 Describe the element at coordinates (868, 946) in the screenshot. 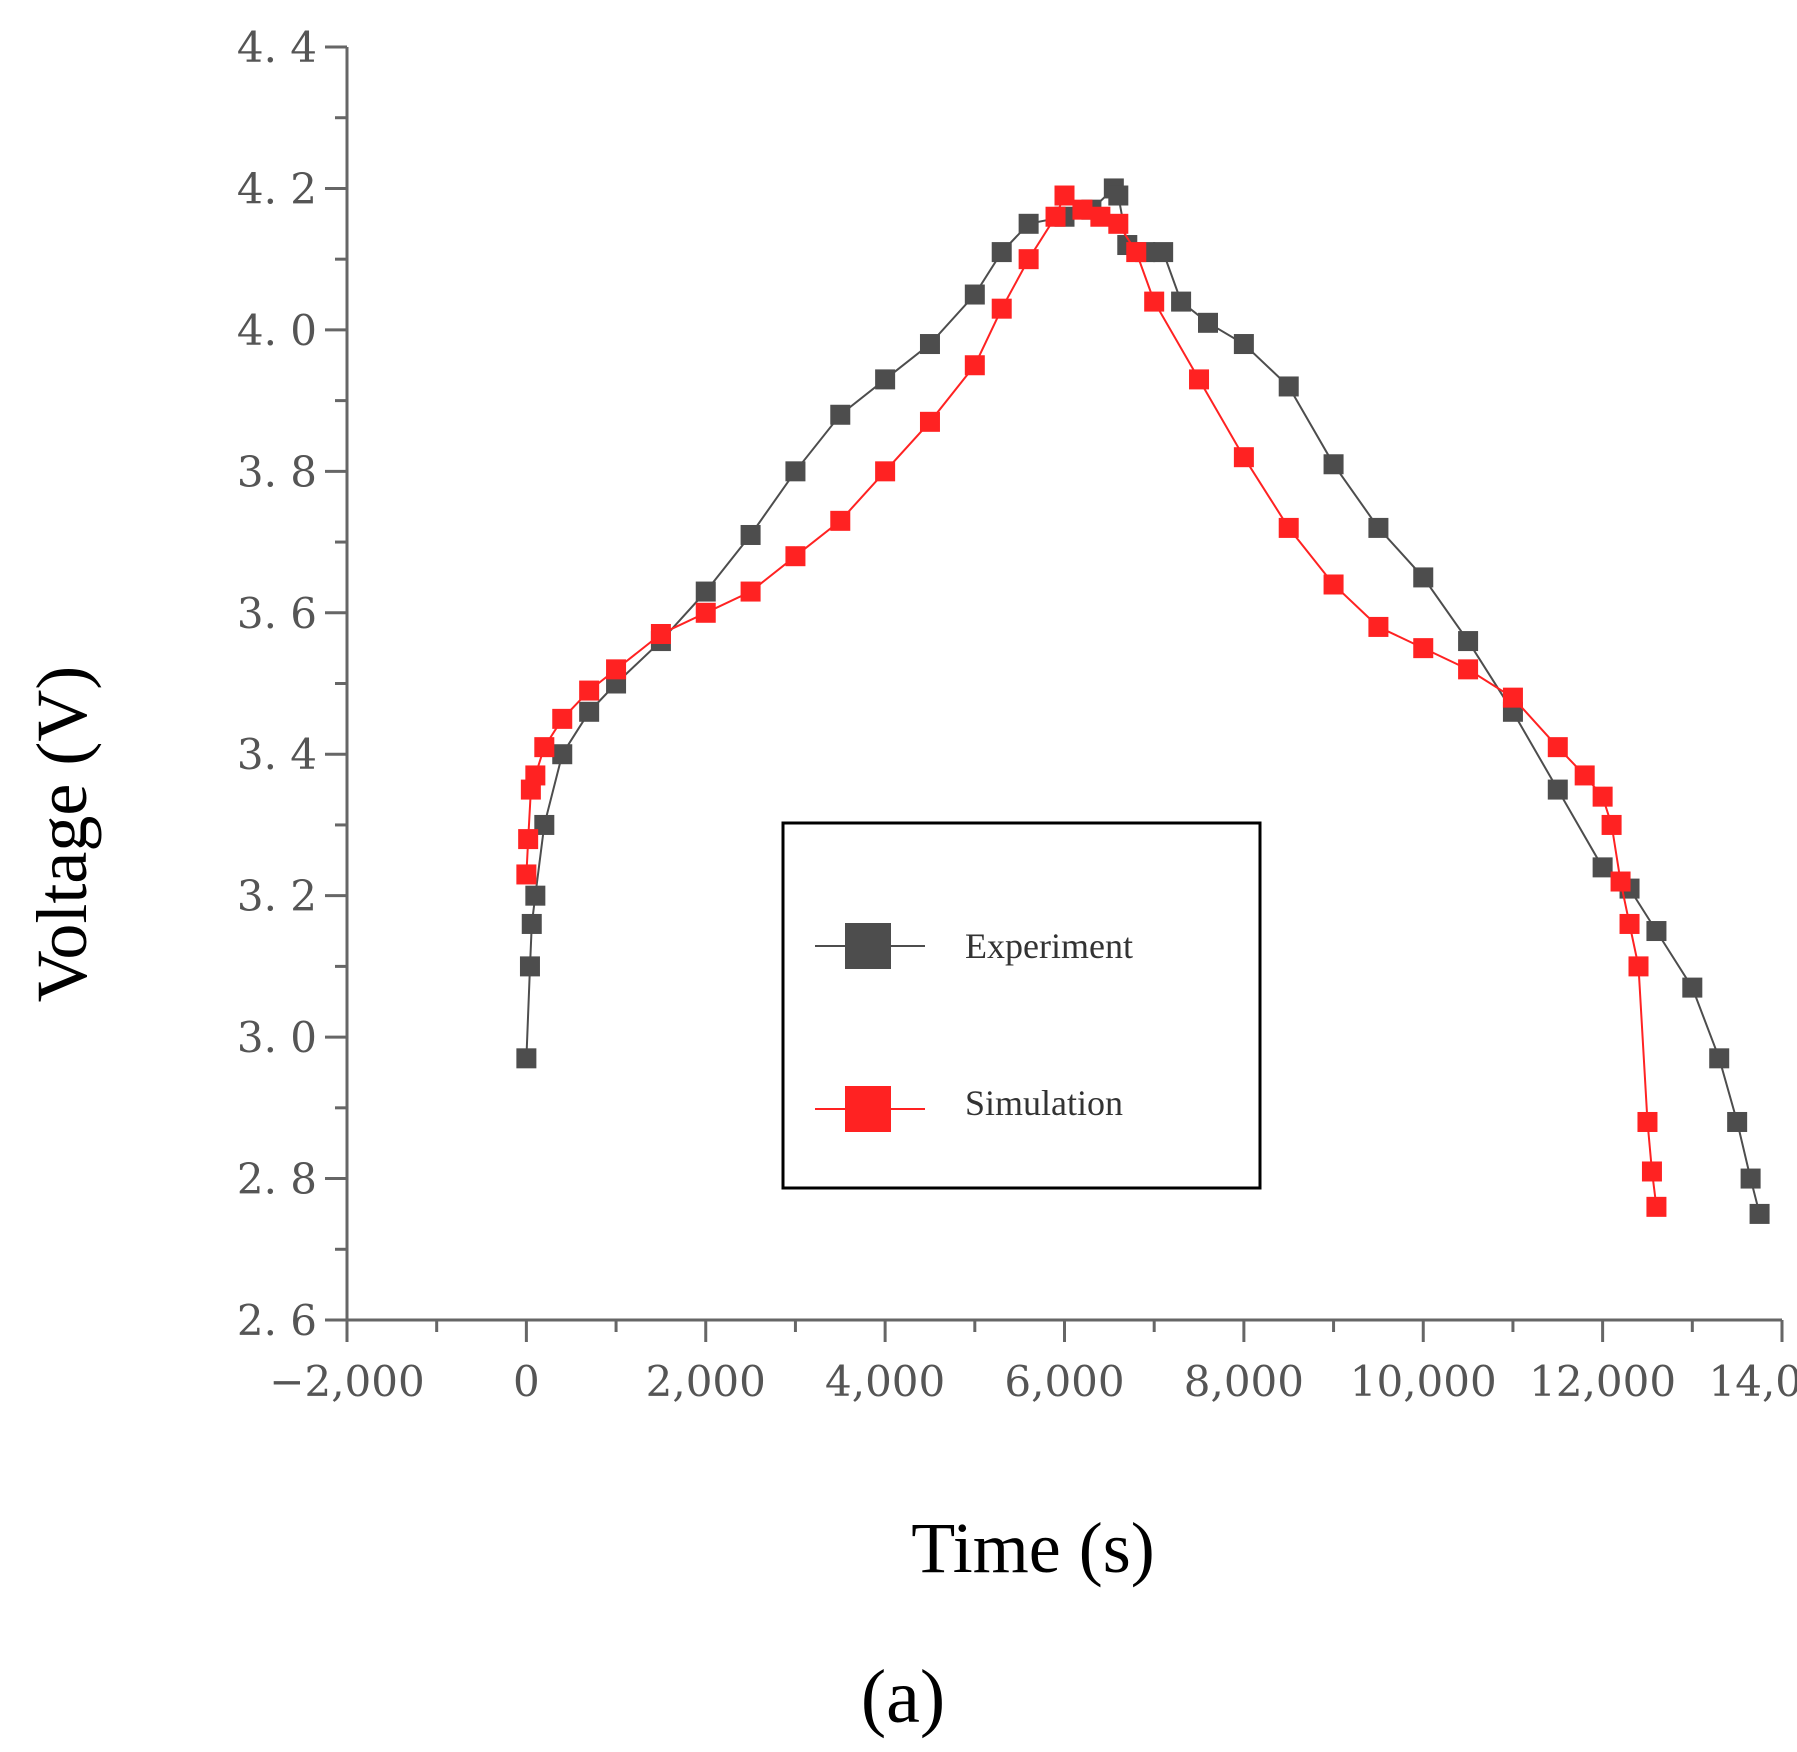

I see `legend-experiment-marker` at that location.